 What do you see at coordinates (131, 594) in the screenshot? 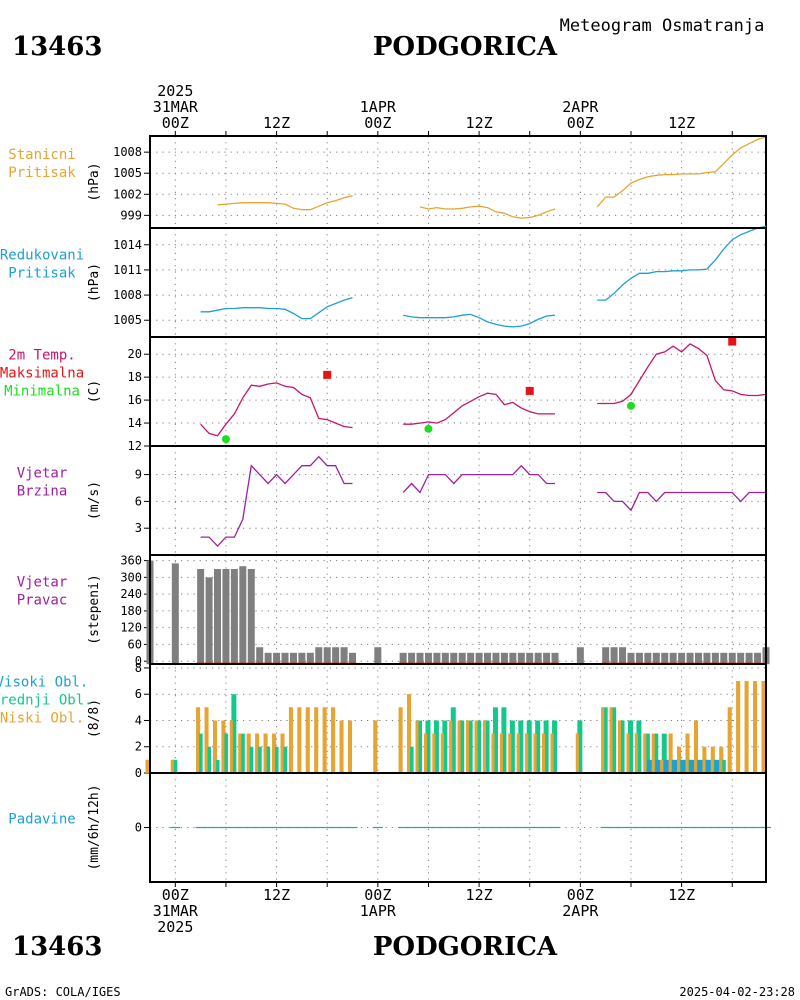
I see `y-tick-label: 240` at bounding box center [131, 594].